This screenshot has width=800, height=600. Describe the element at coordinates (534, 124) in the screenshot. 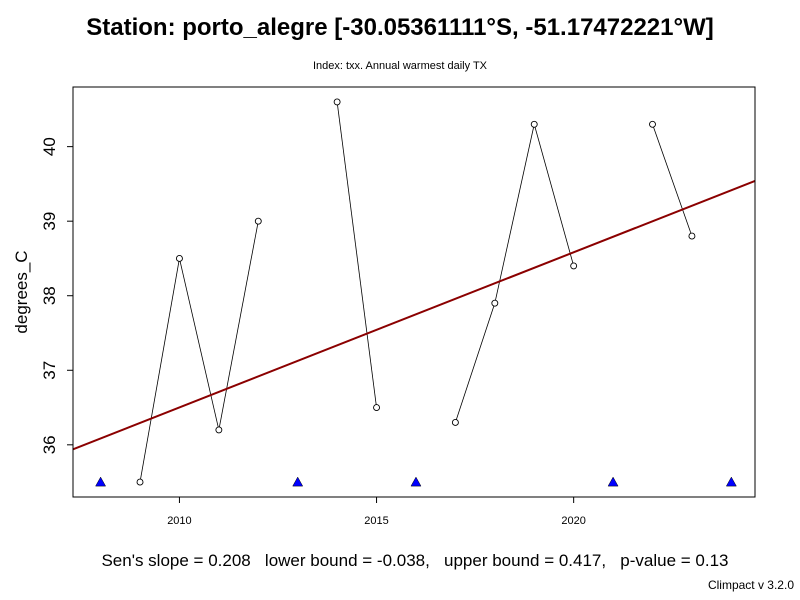

I see `data-point-2019` at that location.